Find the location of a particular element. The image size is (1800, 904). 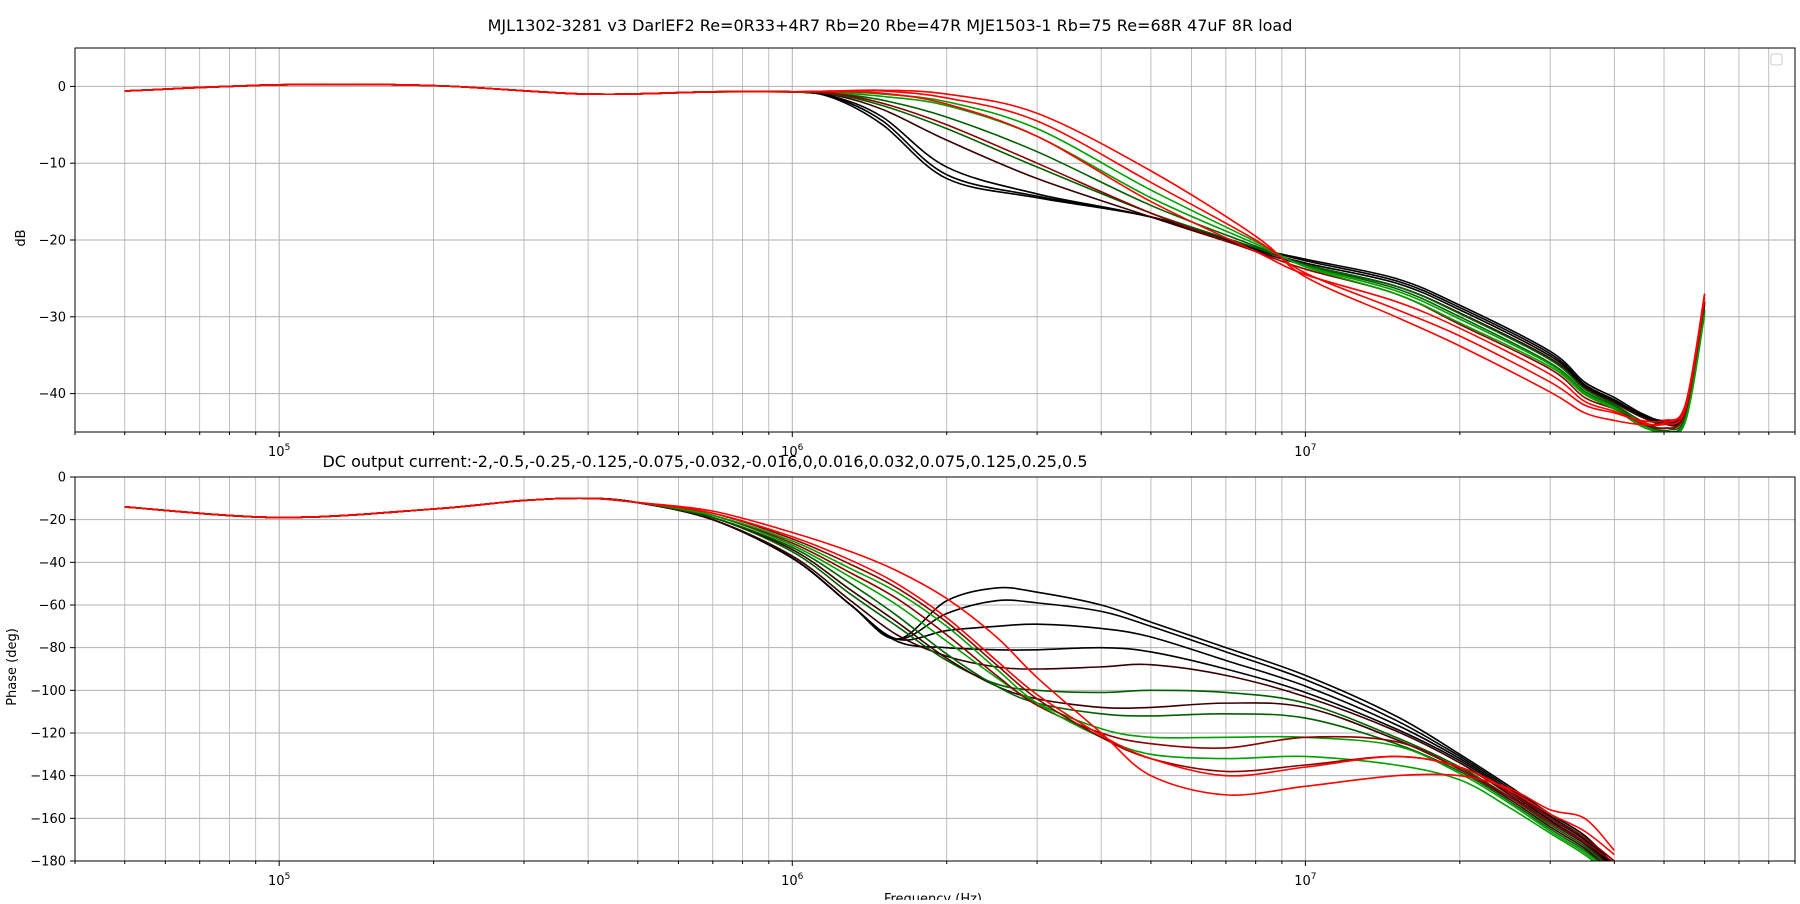

bottom-y-tick-label: −160 is located at coordinates (48, 819).